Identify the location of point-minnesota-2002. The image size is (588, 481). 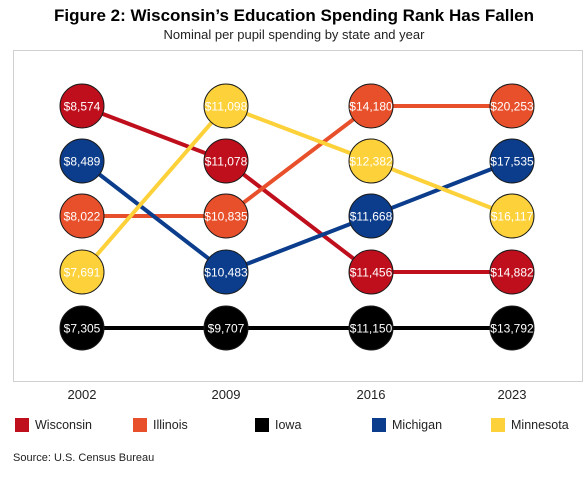
(82, 272).